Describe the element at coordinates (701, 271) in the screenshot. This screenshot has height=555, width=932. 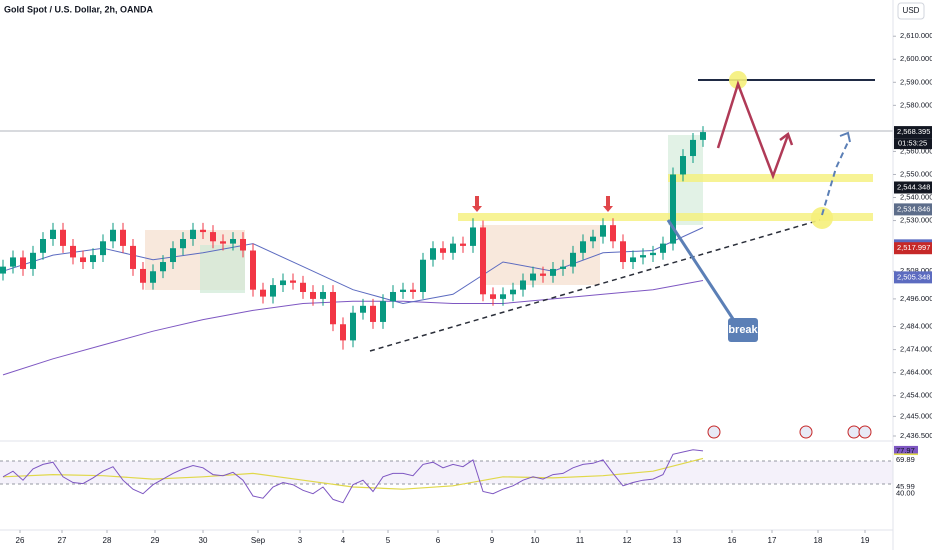
I see `break-line` at that location.